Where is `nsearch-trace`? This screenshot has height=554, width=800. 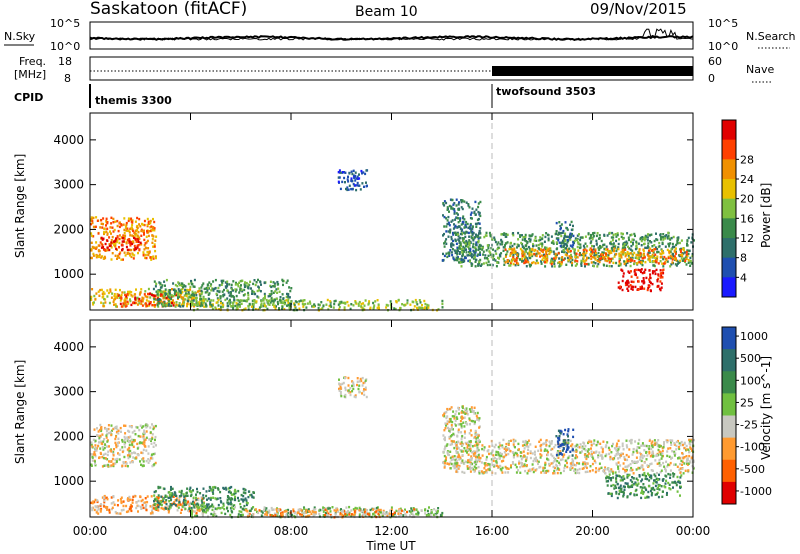
nsearch-trace is located at coordinates (391, 34).